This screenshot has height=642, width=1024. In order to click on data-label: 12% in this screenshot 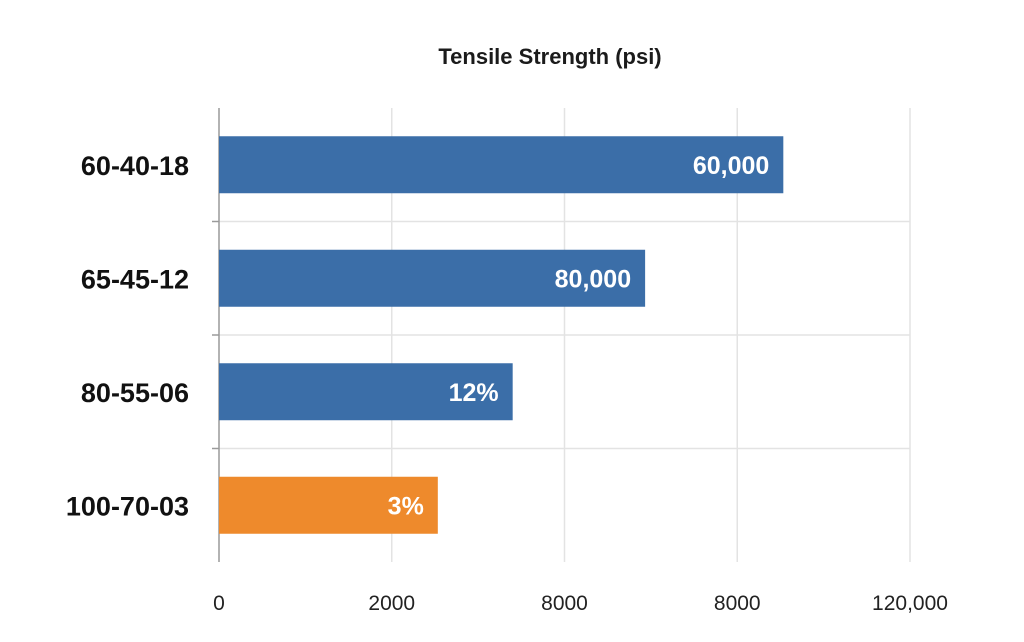, I will do `click(474, 393)`.